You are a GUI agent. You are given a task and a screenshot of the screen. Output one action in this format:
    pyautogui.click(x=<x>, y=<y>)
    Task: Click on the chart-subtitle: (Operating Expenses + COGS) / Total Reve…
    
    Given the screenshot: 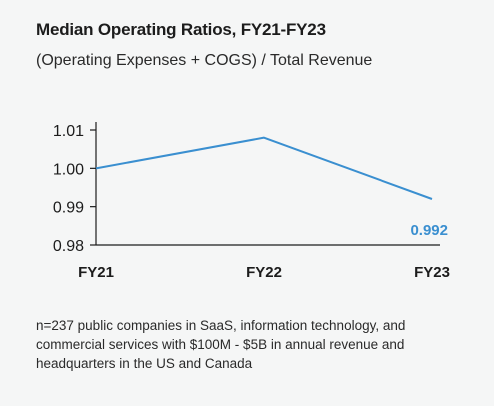 What is the action you would take?
    pyautogui.click(x=204, y=60)
    